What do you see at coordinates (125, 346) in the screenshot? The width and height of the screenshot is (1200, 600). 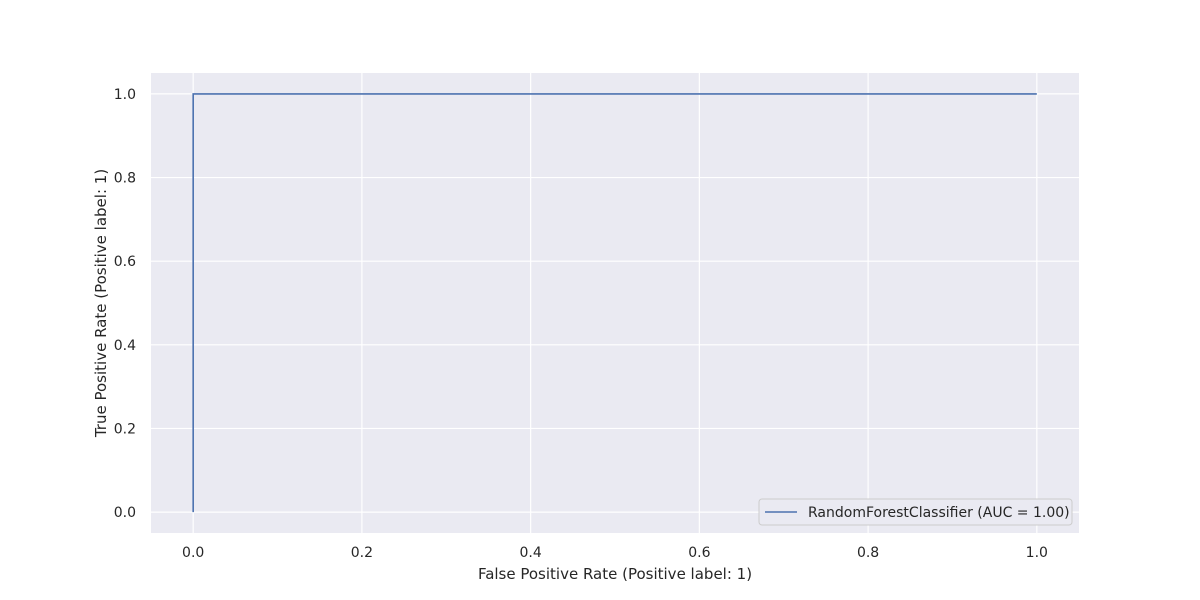 I see `y-tick-label: 0.4` at bounding box center [125, 346].